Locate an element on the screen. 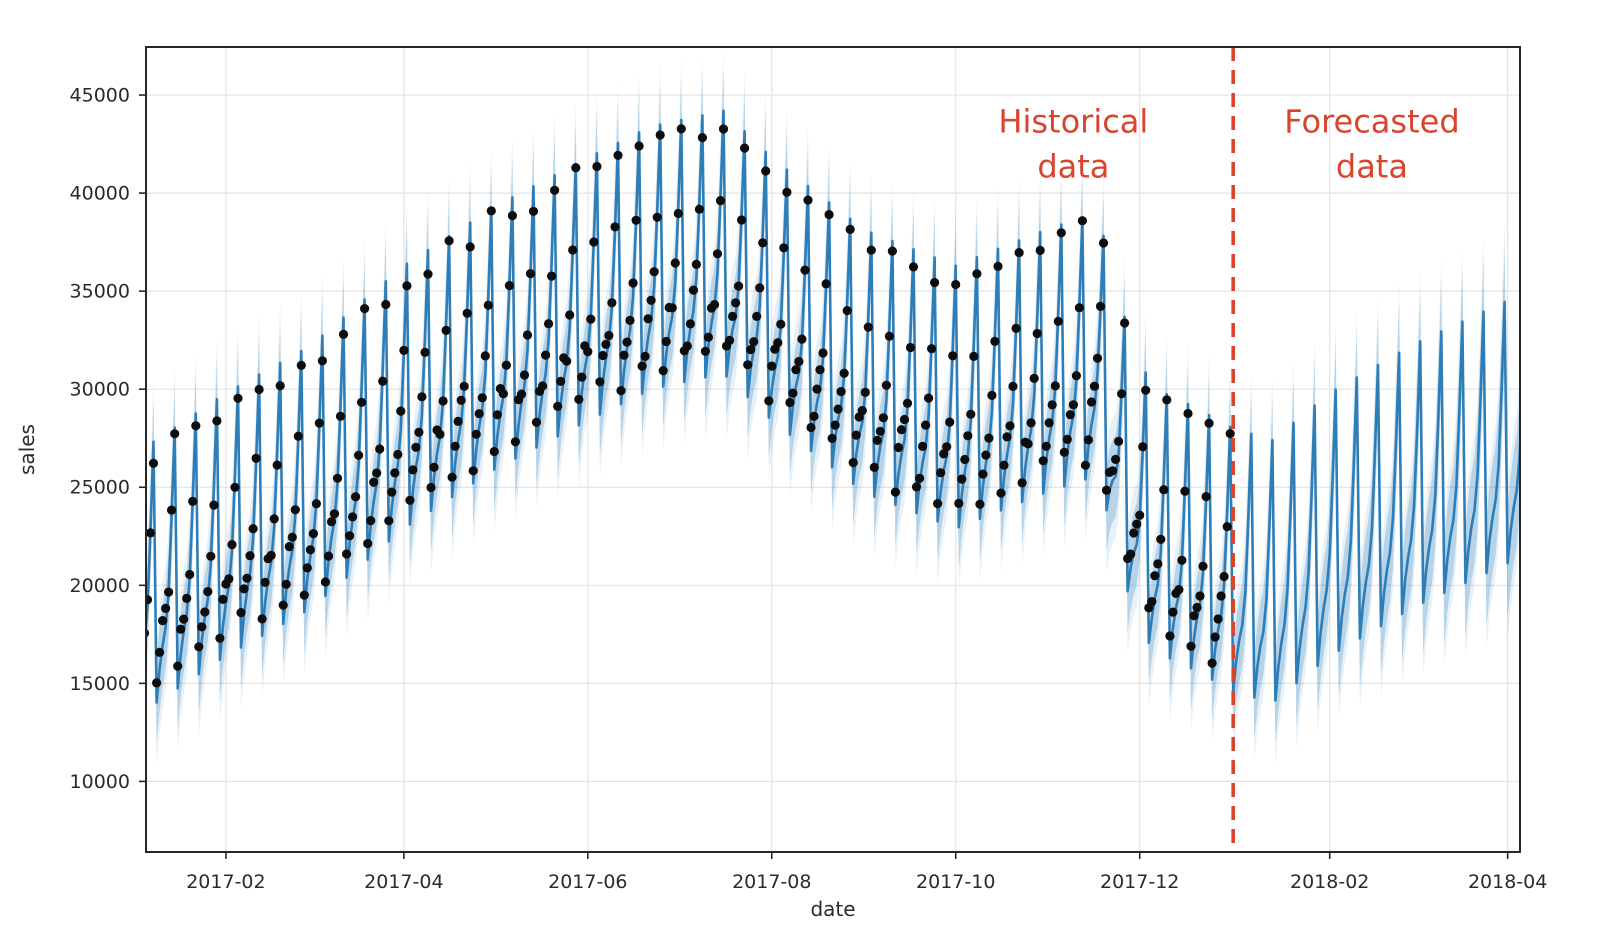 The height and width of the screenshot is (927, 1600). y-tick-label: 25000 is located at coordinates (100, 488).